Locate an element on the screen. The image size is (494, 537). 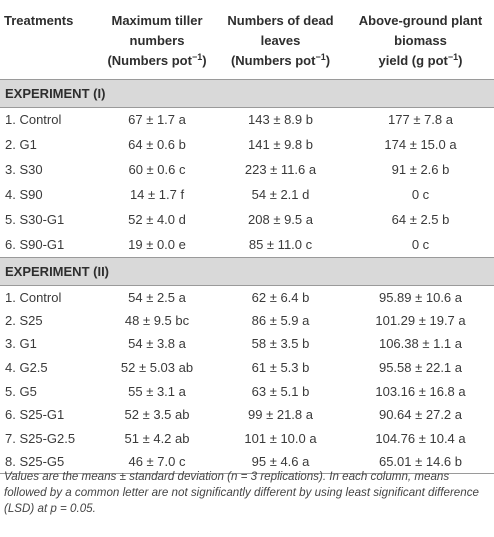
table-row: 5. S30-G1 52 ± 4.0 d 208 ± 9.5 a 64 ± 2.5 b is located at coordinates (247, 219).